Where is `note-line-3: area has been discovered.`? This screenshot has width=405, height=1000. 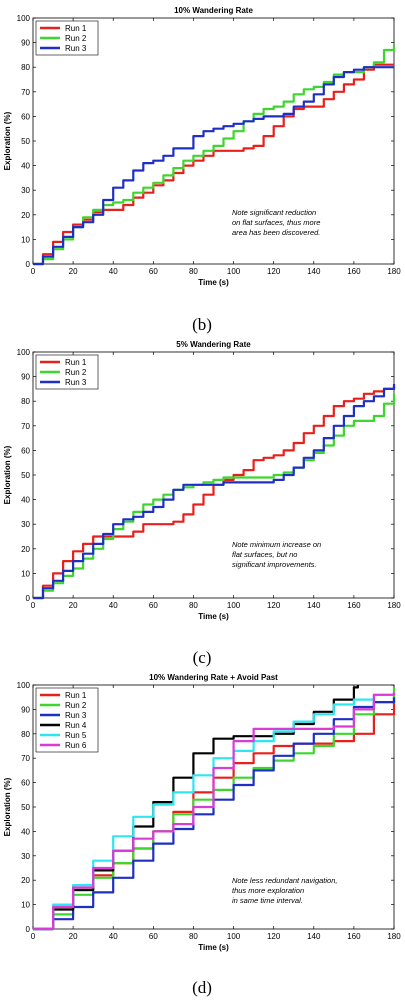
note-line-3: area has been discovered. is located at coordinates (276, 232).